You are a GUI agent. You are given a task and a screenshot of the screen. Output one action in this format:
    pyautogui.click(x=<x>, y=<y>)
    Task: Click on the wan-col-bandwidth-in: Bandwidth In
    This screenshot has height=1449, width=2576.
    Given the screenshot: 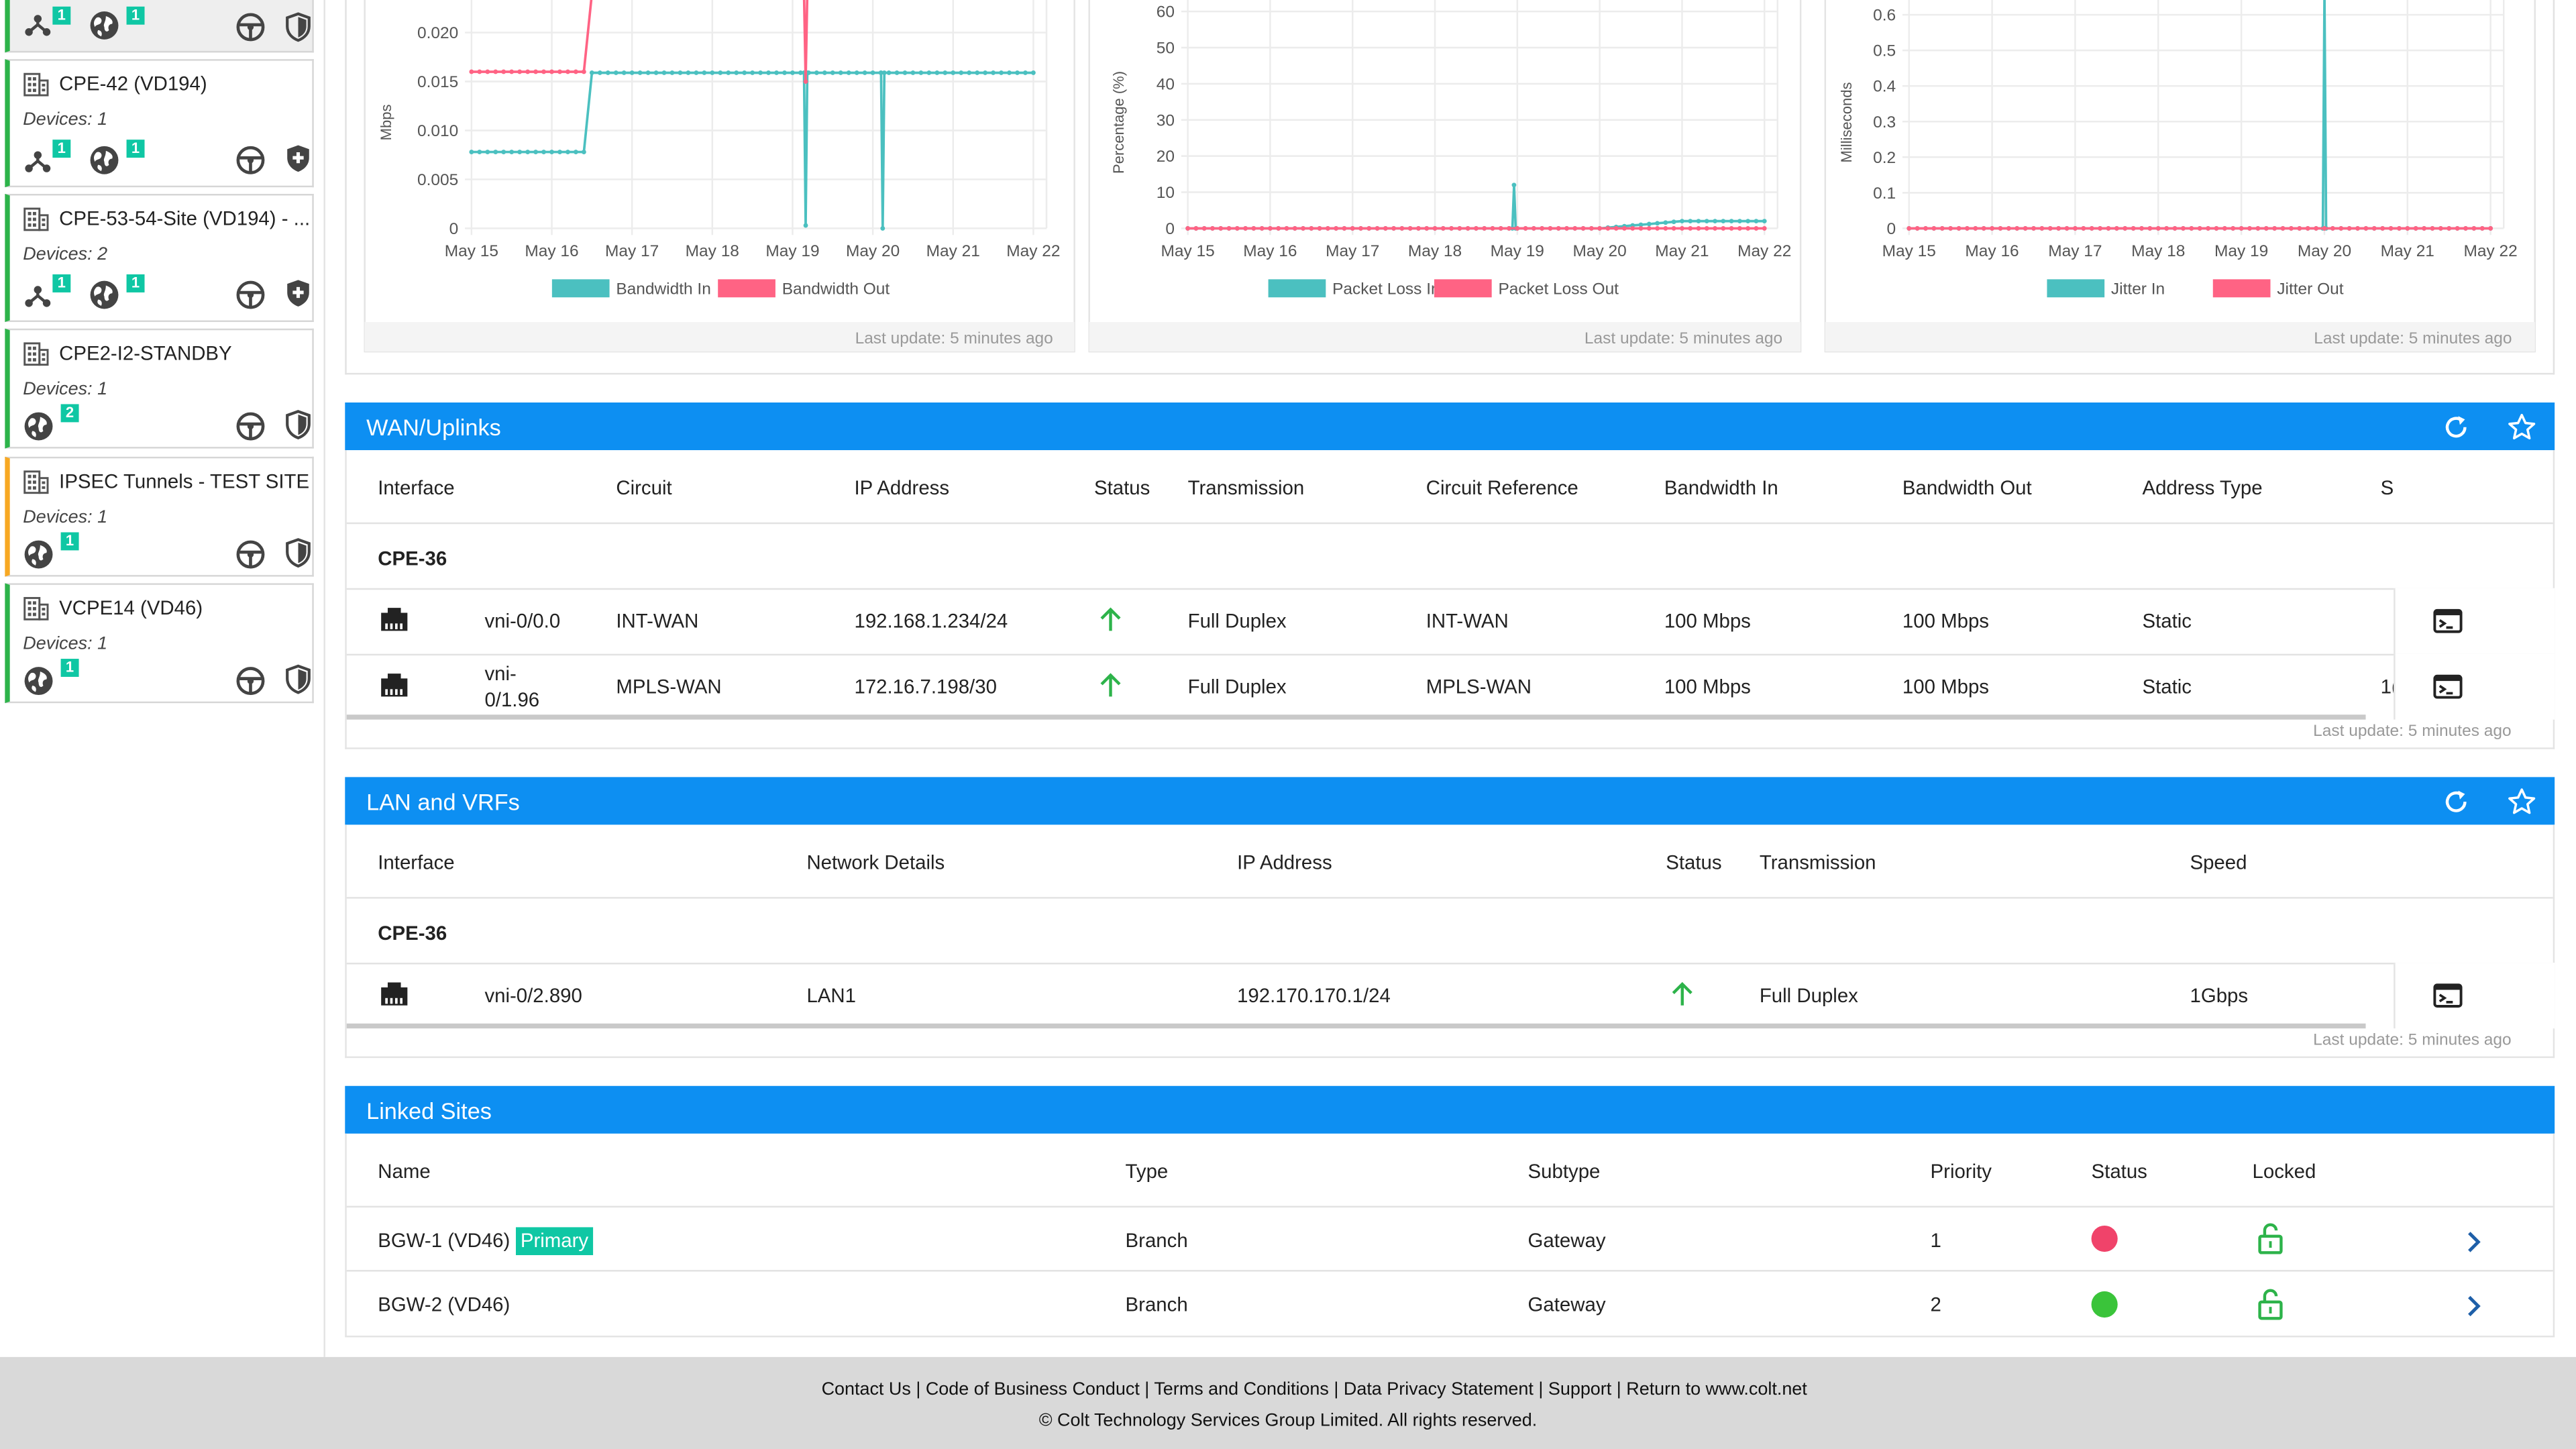 What is the action you would take?
    pyautogui.click(x=1721, y=488)
    